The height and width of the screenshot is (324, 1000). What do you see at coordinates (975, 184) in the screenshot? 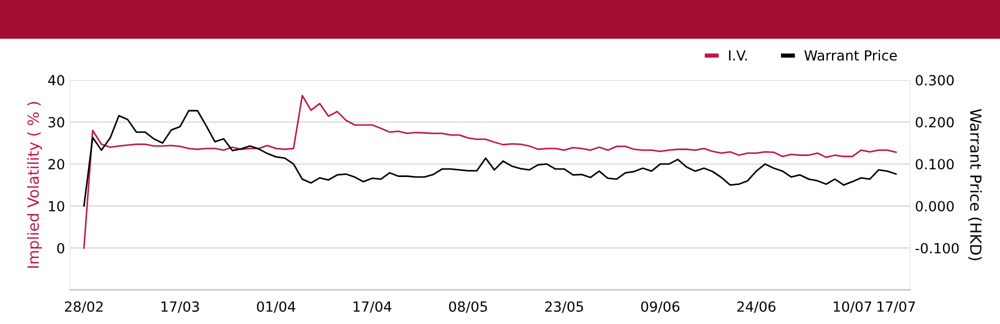
I see `y2-axis-title: Warrant Price (HKD)` at bounding box center [975, 184].